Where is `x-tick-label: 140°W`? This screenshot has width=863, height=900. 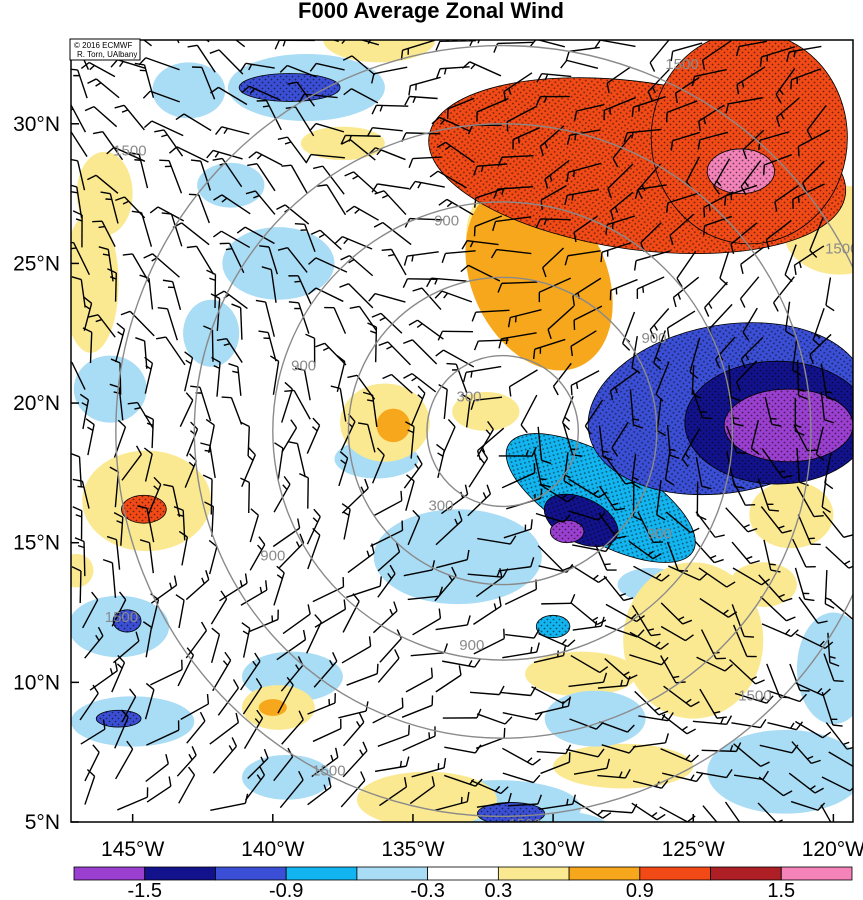
x-tick-label: 140°W is located at coordinates (272, 849).